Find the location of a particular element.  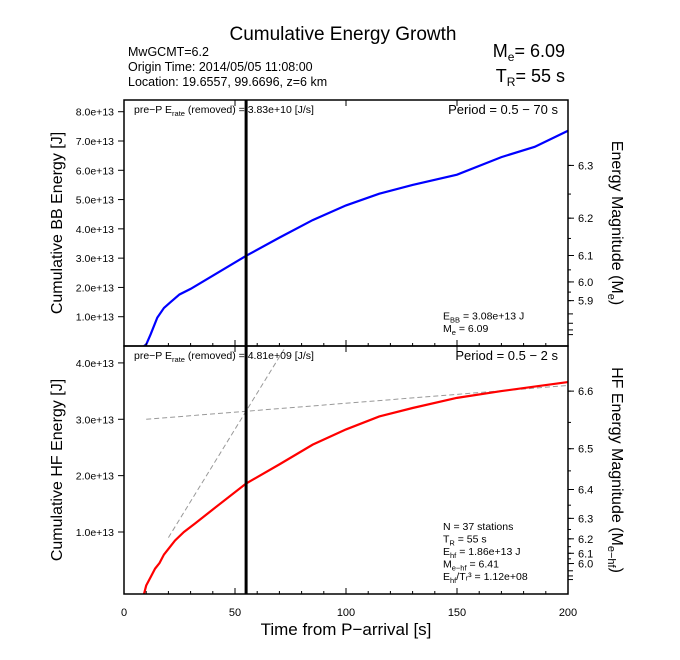

annotation-part: R is located at coordinates (452, 543).